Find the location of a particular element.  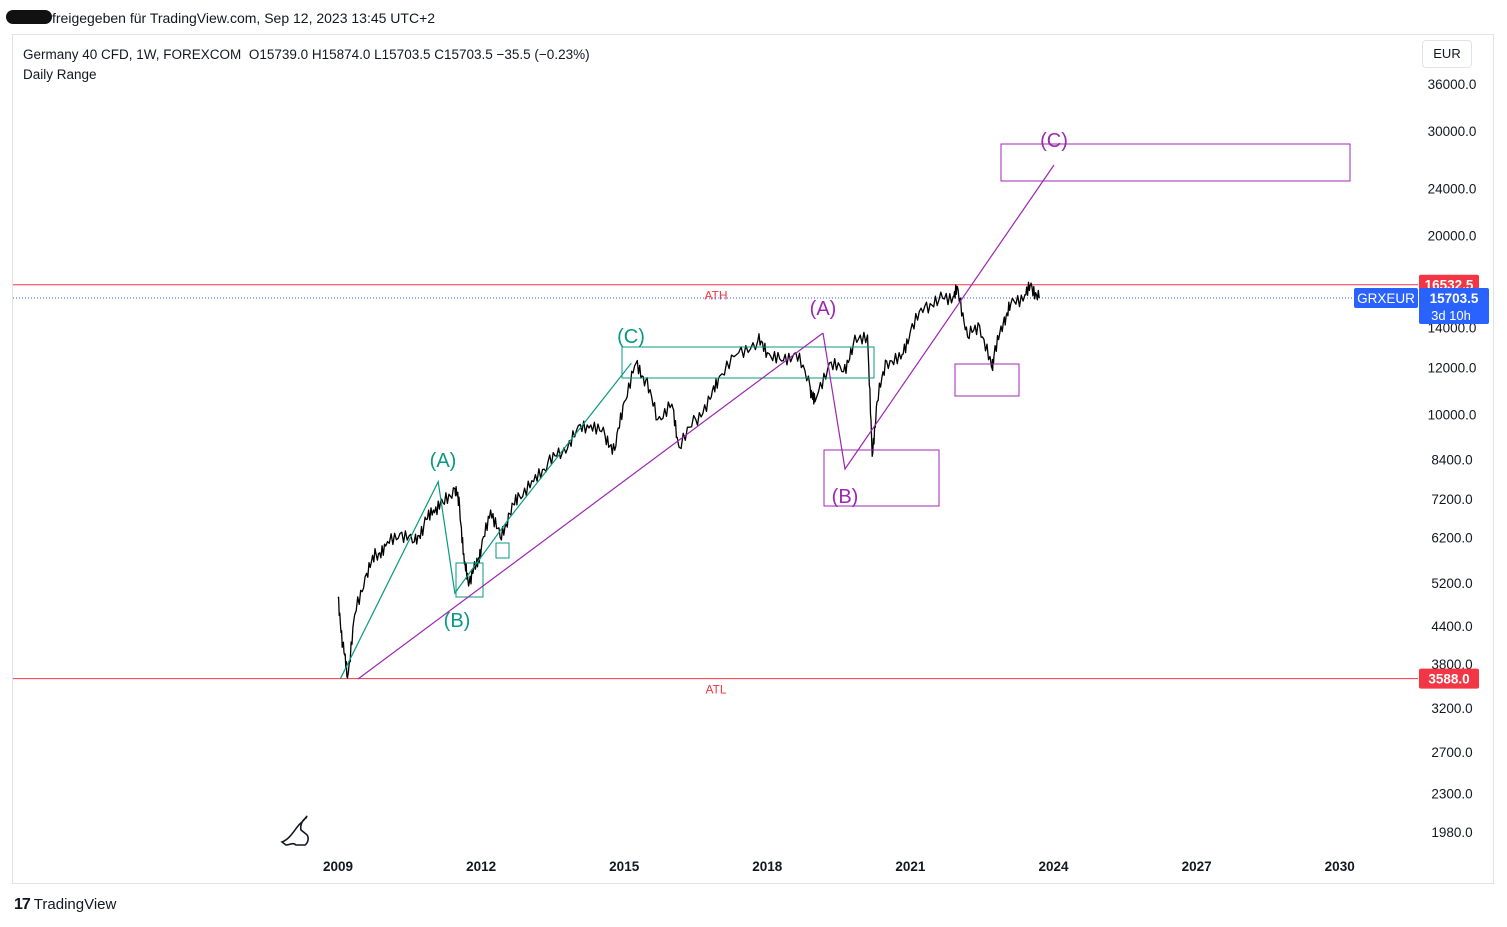

green-wave-label-b: (B) is located at coordinates (457, 621).